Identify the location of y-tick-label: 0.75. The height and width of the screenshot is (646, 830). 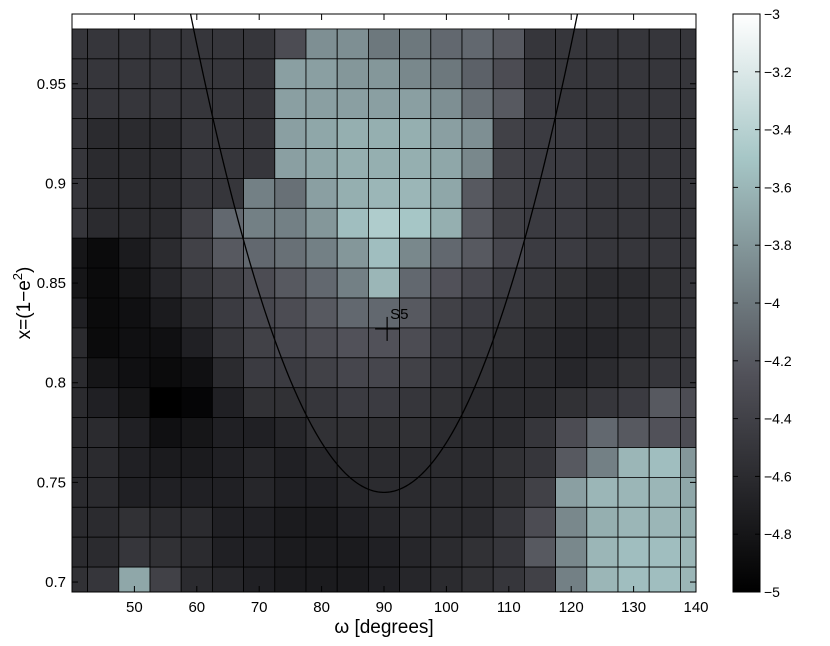
(51, 482).